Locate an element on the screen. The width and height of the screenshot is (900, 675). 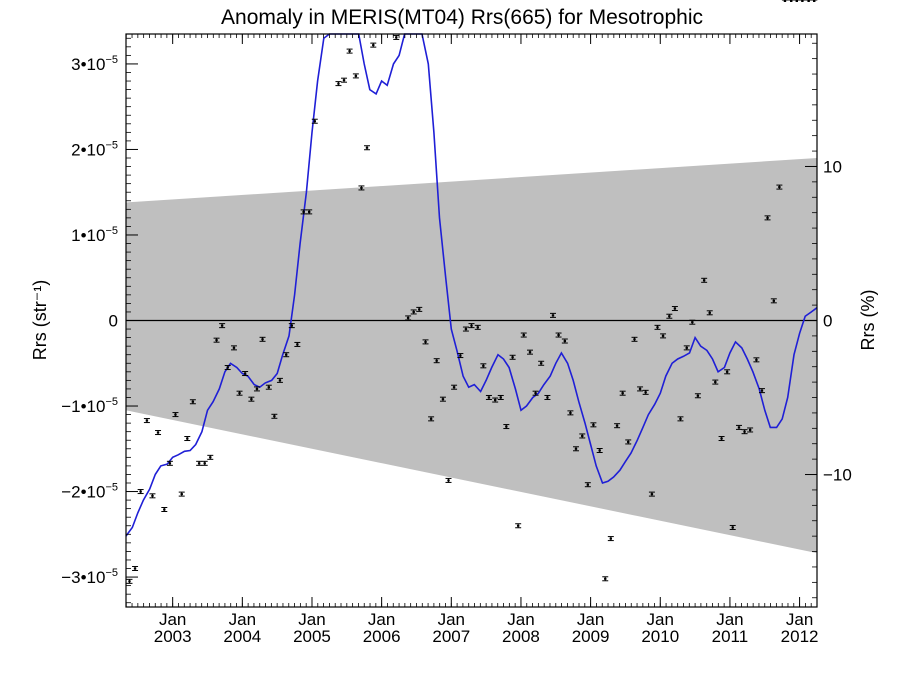
y-left-tick-label: −1•10−5 is located at coordinates (89, 406).